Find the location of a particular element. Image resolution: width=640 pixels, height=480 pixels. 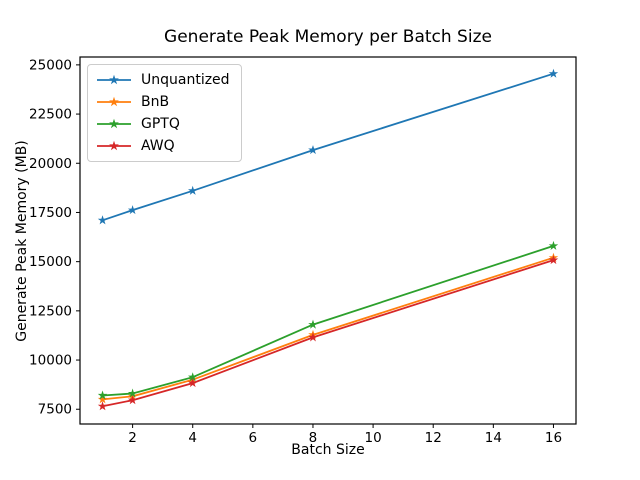

legend-label: GPTQ is located at coordinates (160, 124).